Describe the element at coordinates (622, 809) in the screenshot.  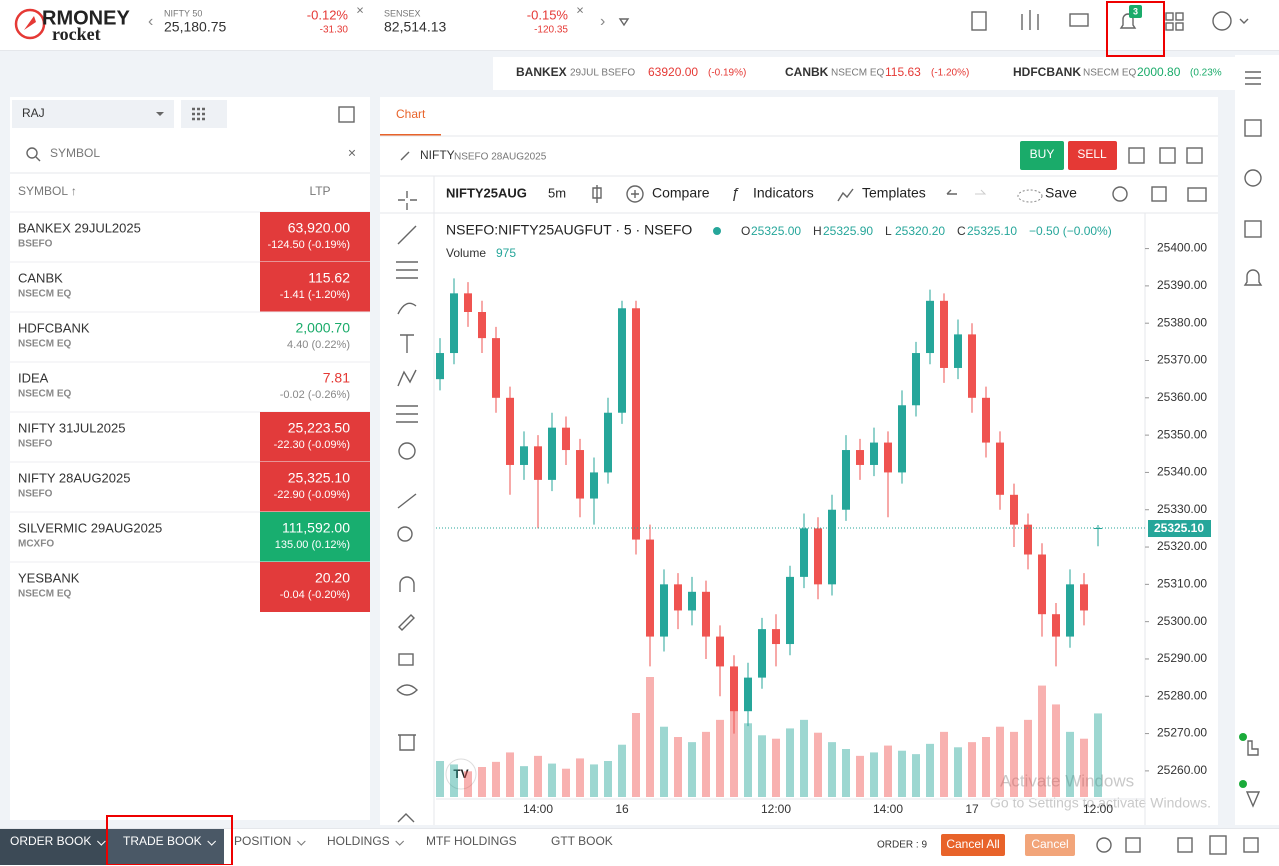
I see `x-tick-label: 16` at that location.